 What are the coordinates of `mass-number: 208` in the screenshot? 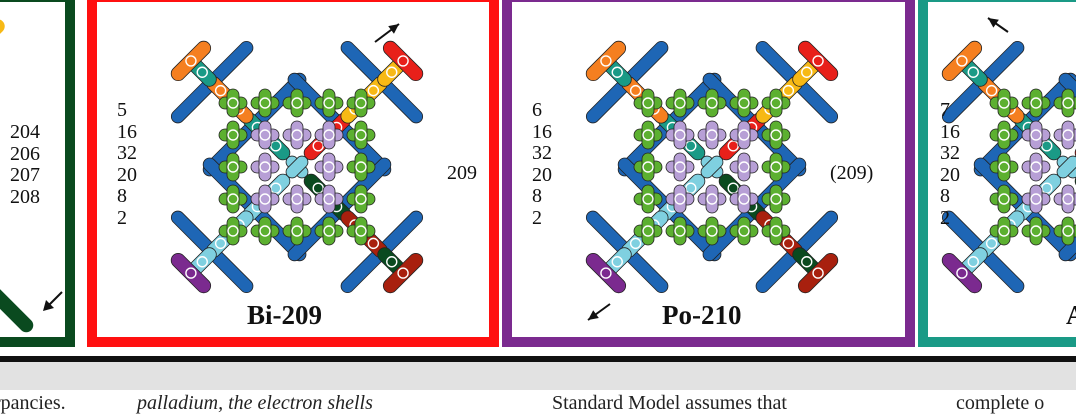 It's located at (25, 196).